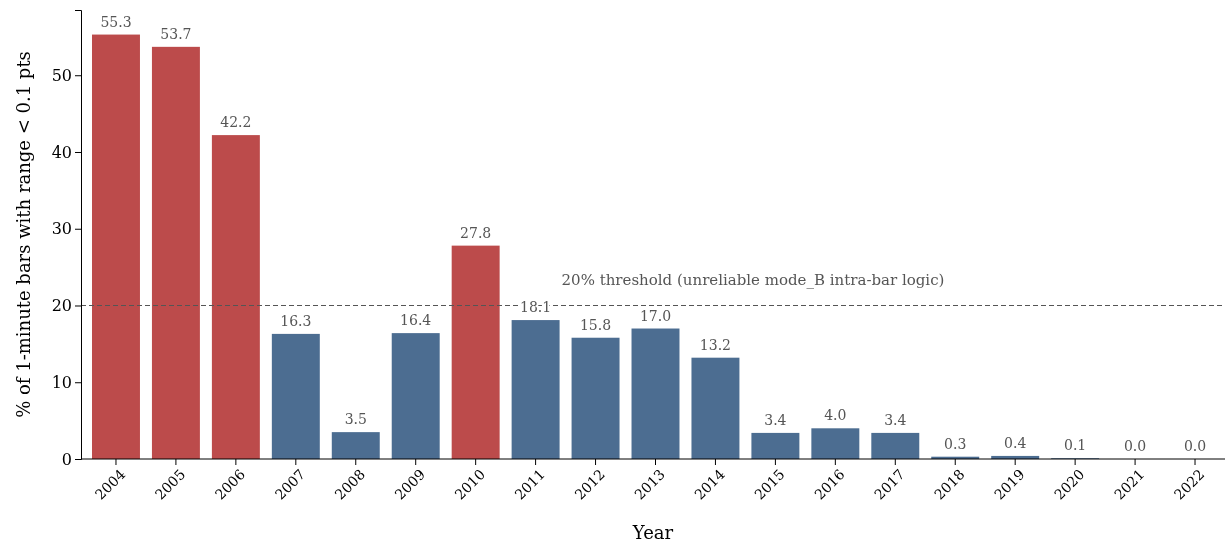  Describe the element at coordinates (955, 443) in the screenshot. I see `data-label: 0.3` at that location.